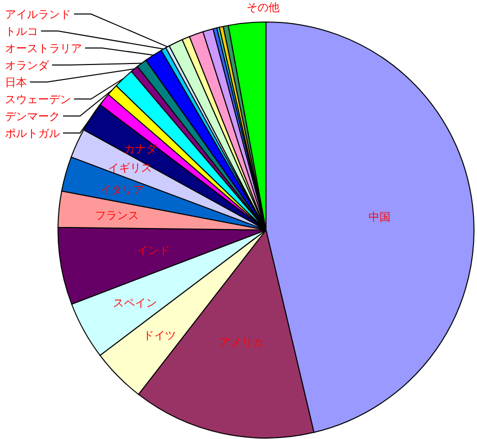  What do you see at coordinates (122, 190) in the screenshot?
I see `slice-label: イタリア` at bounding box center [122, 190].